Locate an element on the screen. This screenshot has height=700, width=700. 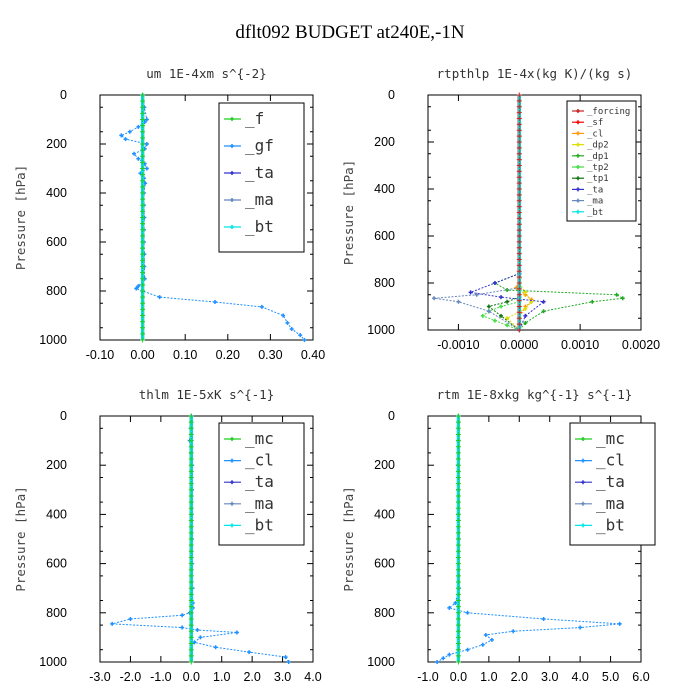
legend-entry: _ta is located at coordinates (259, 172).